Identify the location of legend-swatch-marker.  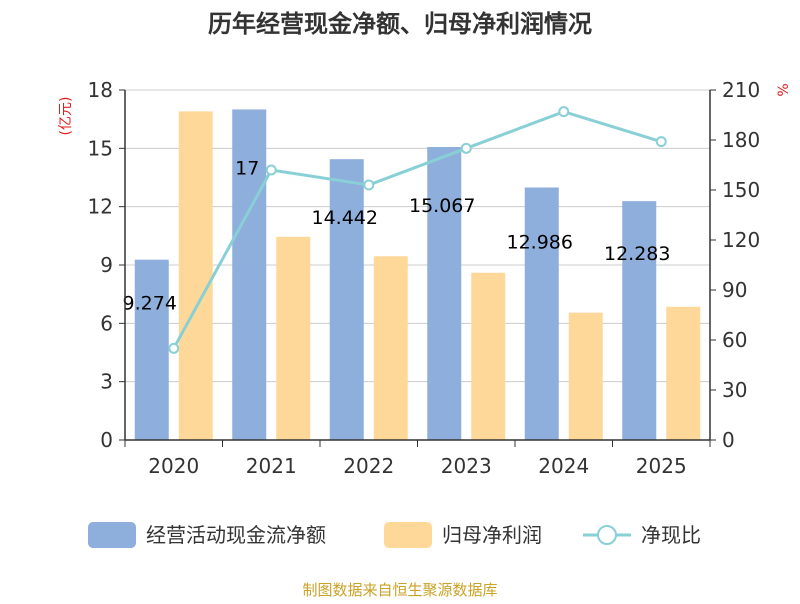
(607, 535).